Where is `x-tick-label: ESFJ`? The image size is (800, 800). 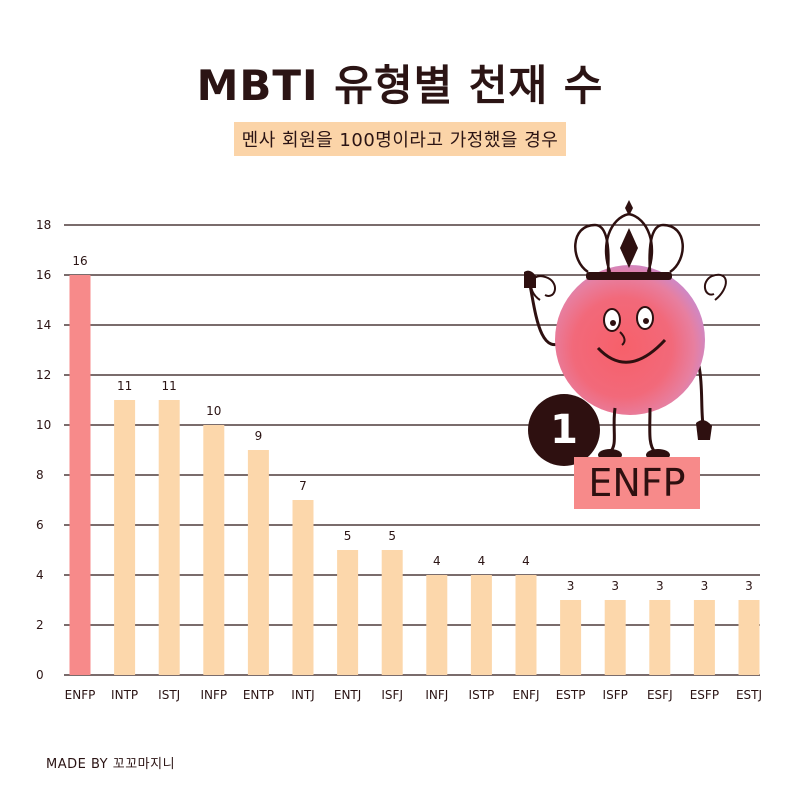 x-tick-label: ESFJ is located at coordinates (660, 695).